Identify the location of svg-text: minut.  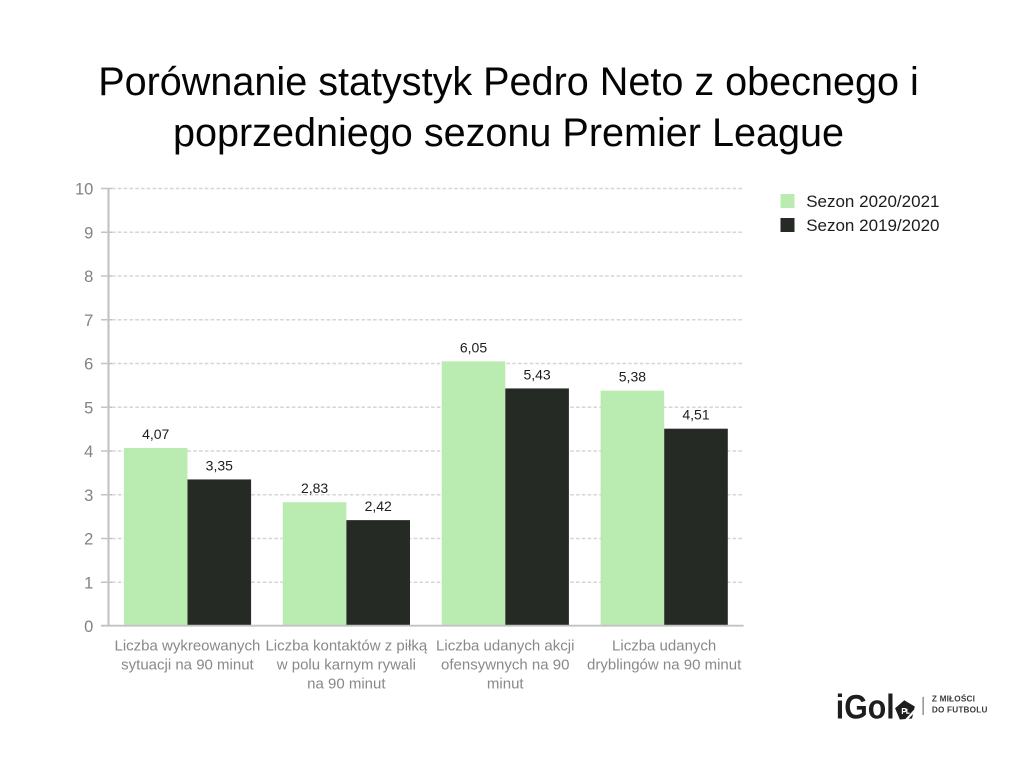
(506, 684).